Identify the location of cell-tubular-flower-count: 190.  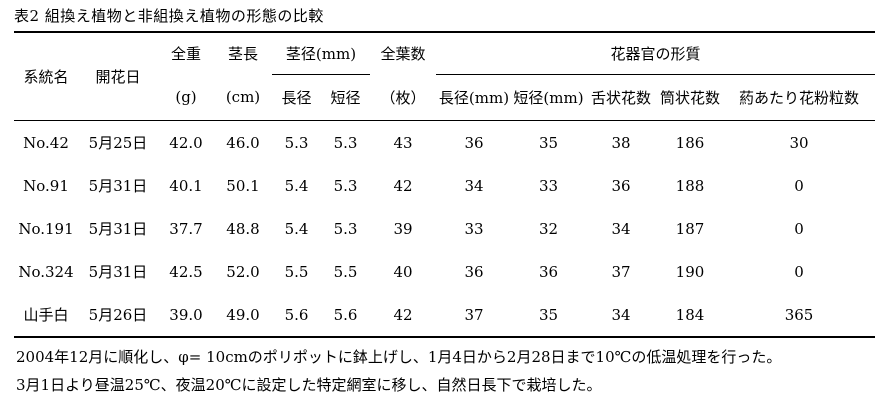
(690, 271).